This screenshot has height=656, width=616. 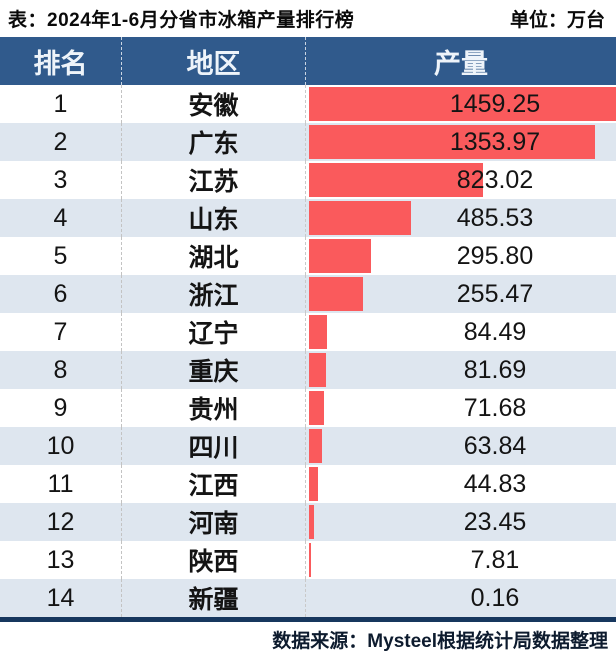 What do you see at coordinates (213, 180) in the screenshot?
I see `region-cell: 江苏` at bounding box center [213, 180].